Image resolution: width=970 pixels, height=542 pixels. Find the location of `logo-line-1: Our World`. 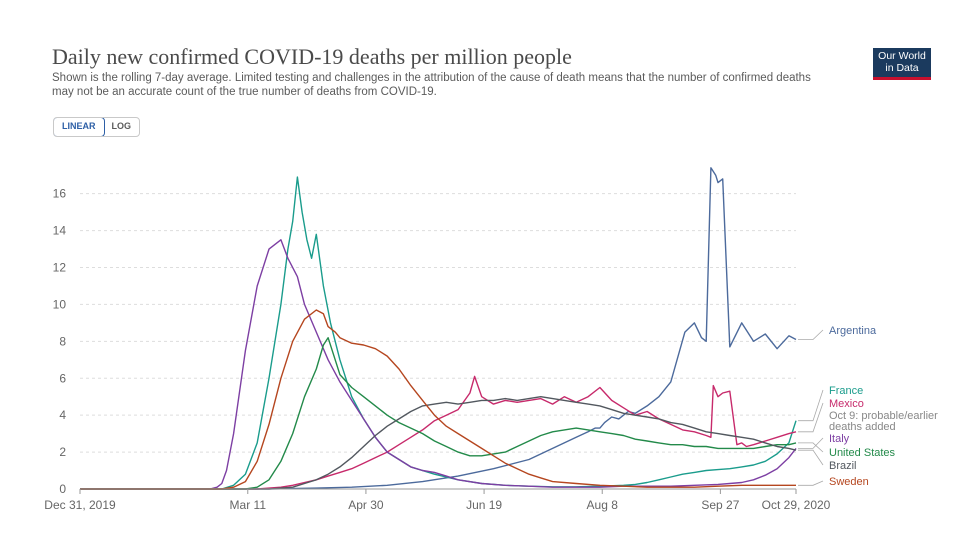

logo-line-1: Our World is located at coordinates (902, 56).